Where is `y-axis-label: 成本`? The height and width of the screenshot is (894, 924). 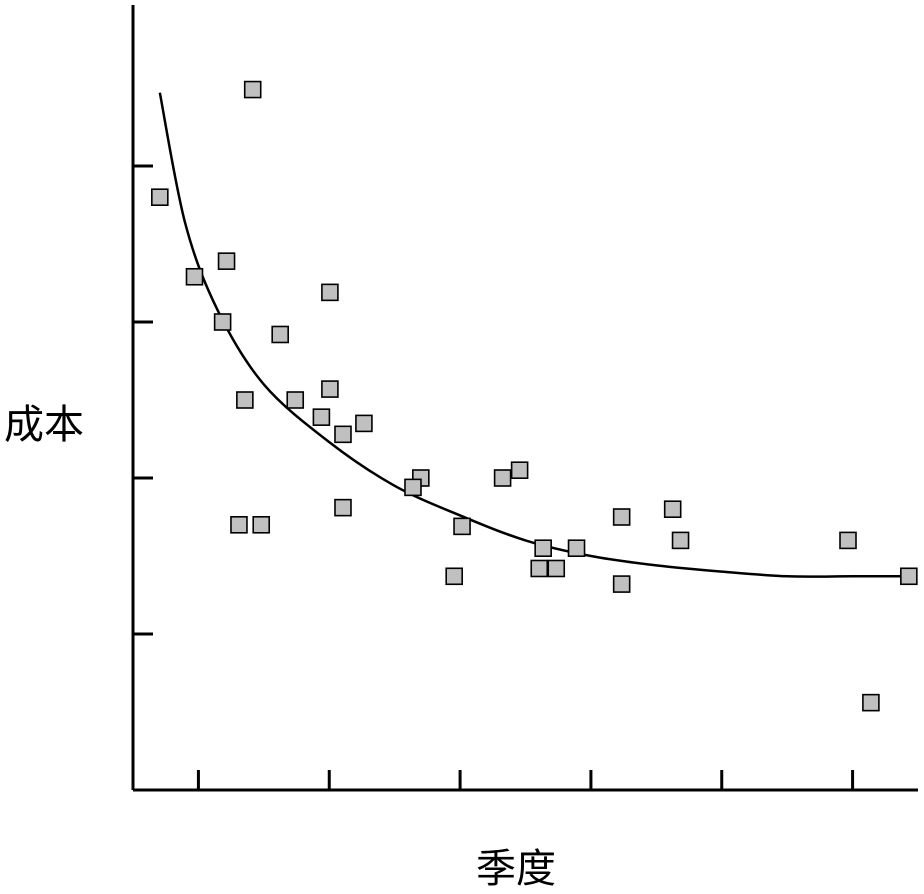
y-axis-label: 成本 is located at coordinates (44, 425).